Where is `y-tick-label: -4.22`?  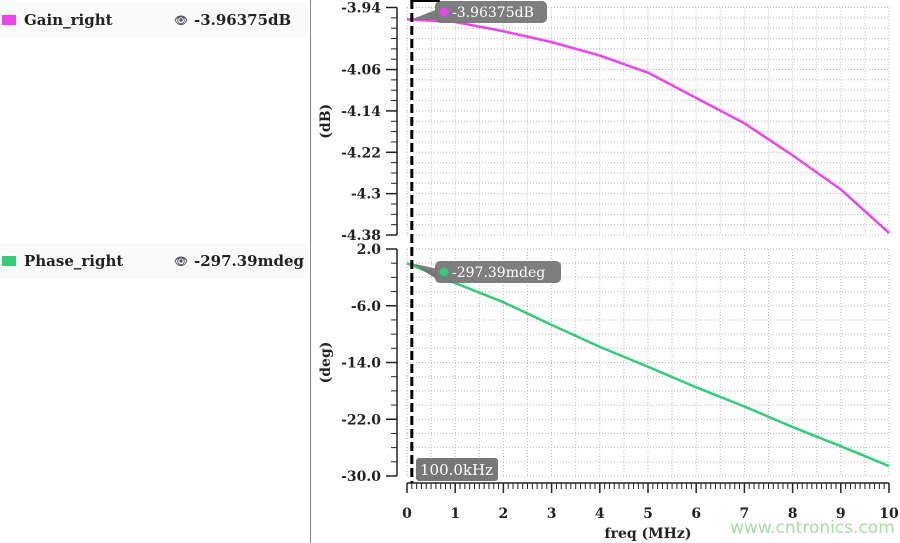 y-tick-label: -4.22 is located at coordinates (361, 153).